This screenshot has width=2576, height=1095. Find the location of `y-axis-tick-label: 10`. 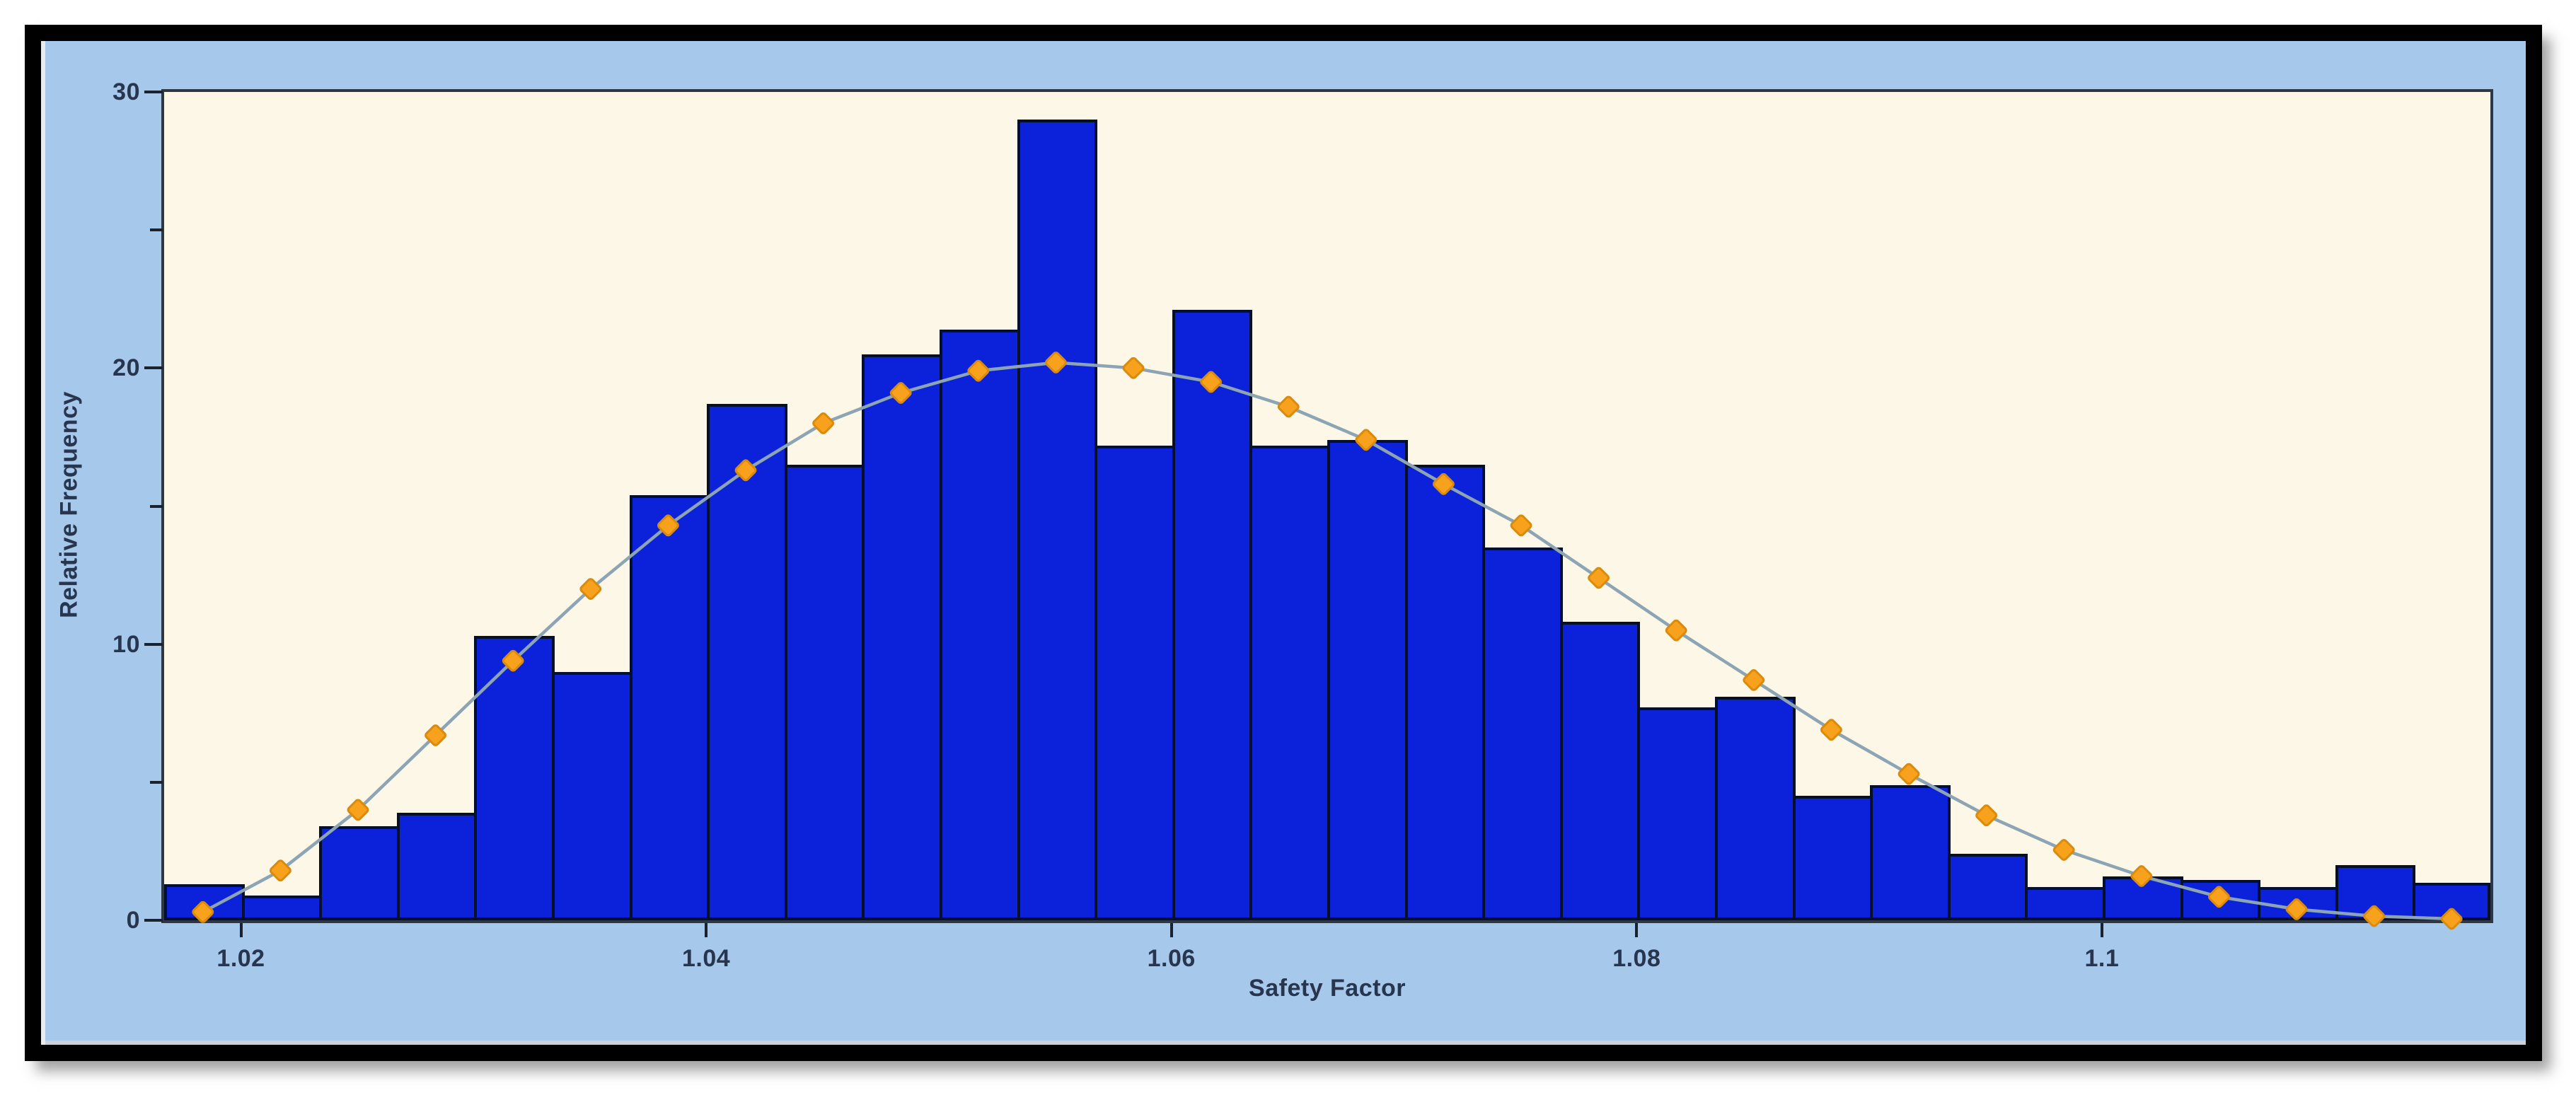

y-axis-tick-label: 10 is located at coordinates (126, 644).